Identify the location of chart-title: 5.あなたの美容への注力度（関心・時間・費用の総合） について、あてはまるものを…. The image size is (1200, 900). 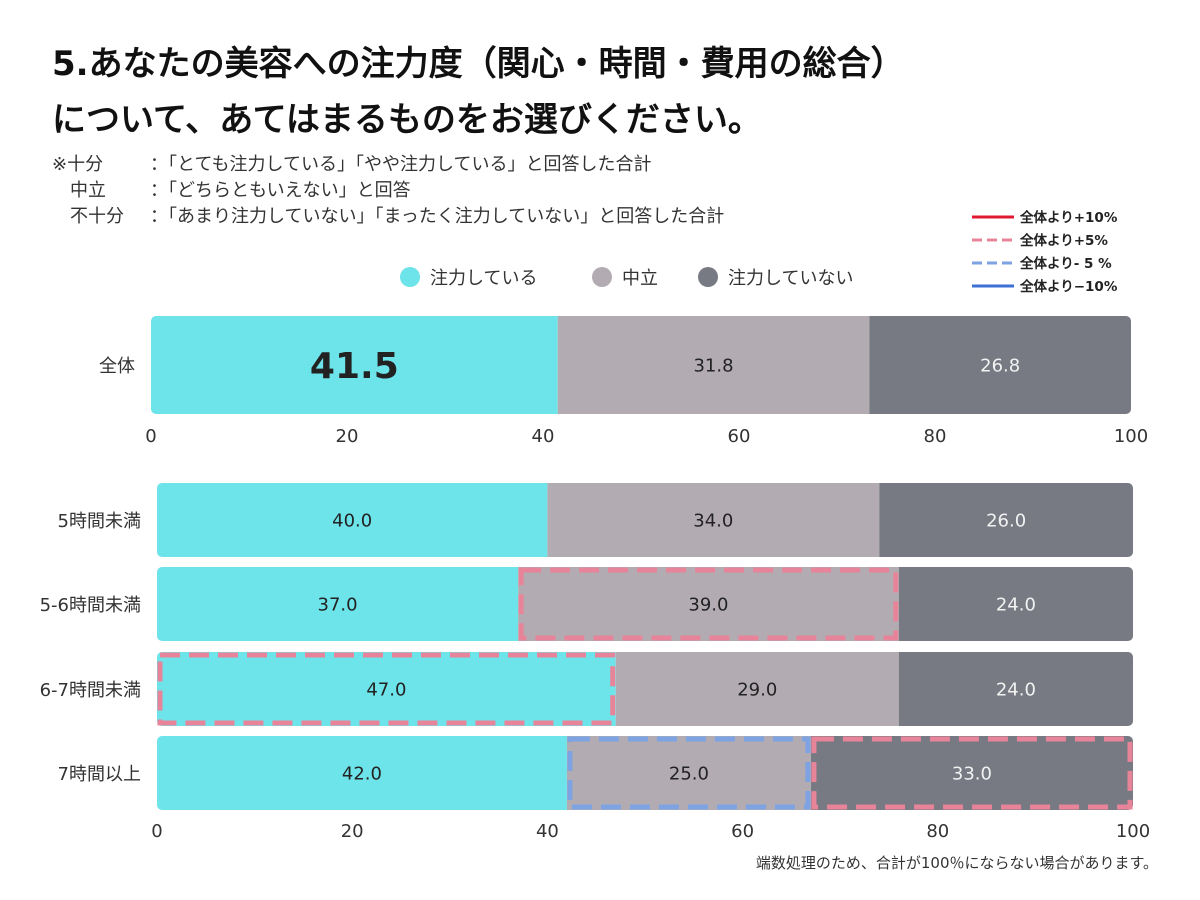
(612, 92).